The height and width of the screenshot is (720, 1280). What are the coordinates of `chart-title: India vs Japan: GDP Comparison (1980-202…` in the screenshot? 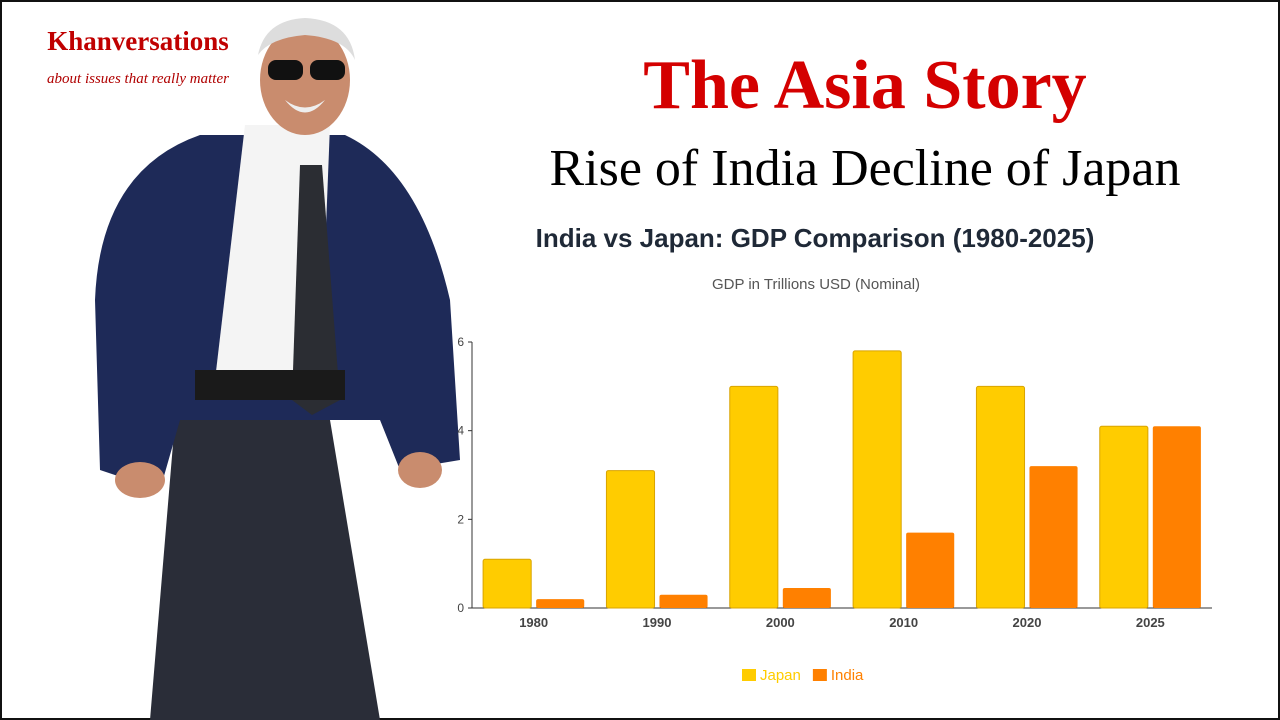 It's located at (815, 238).